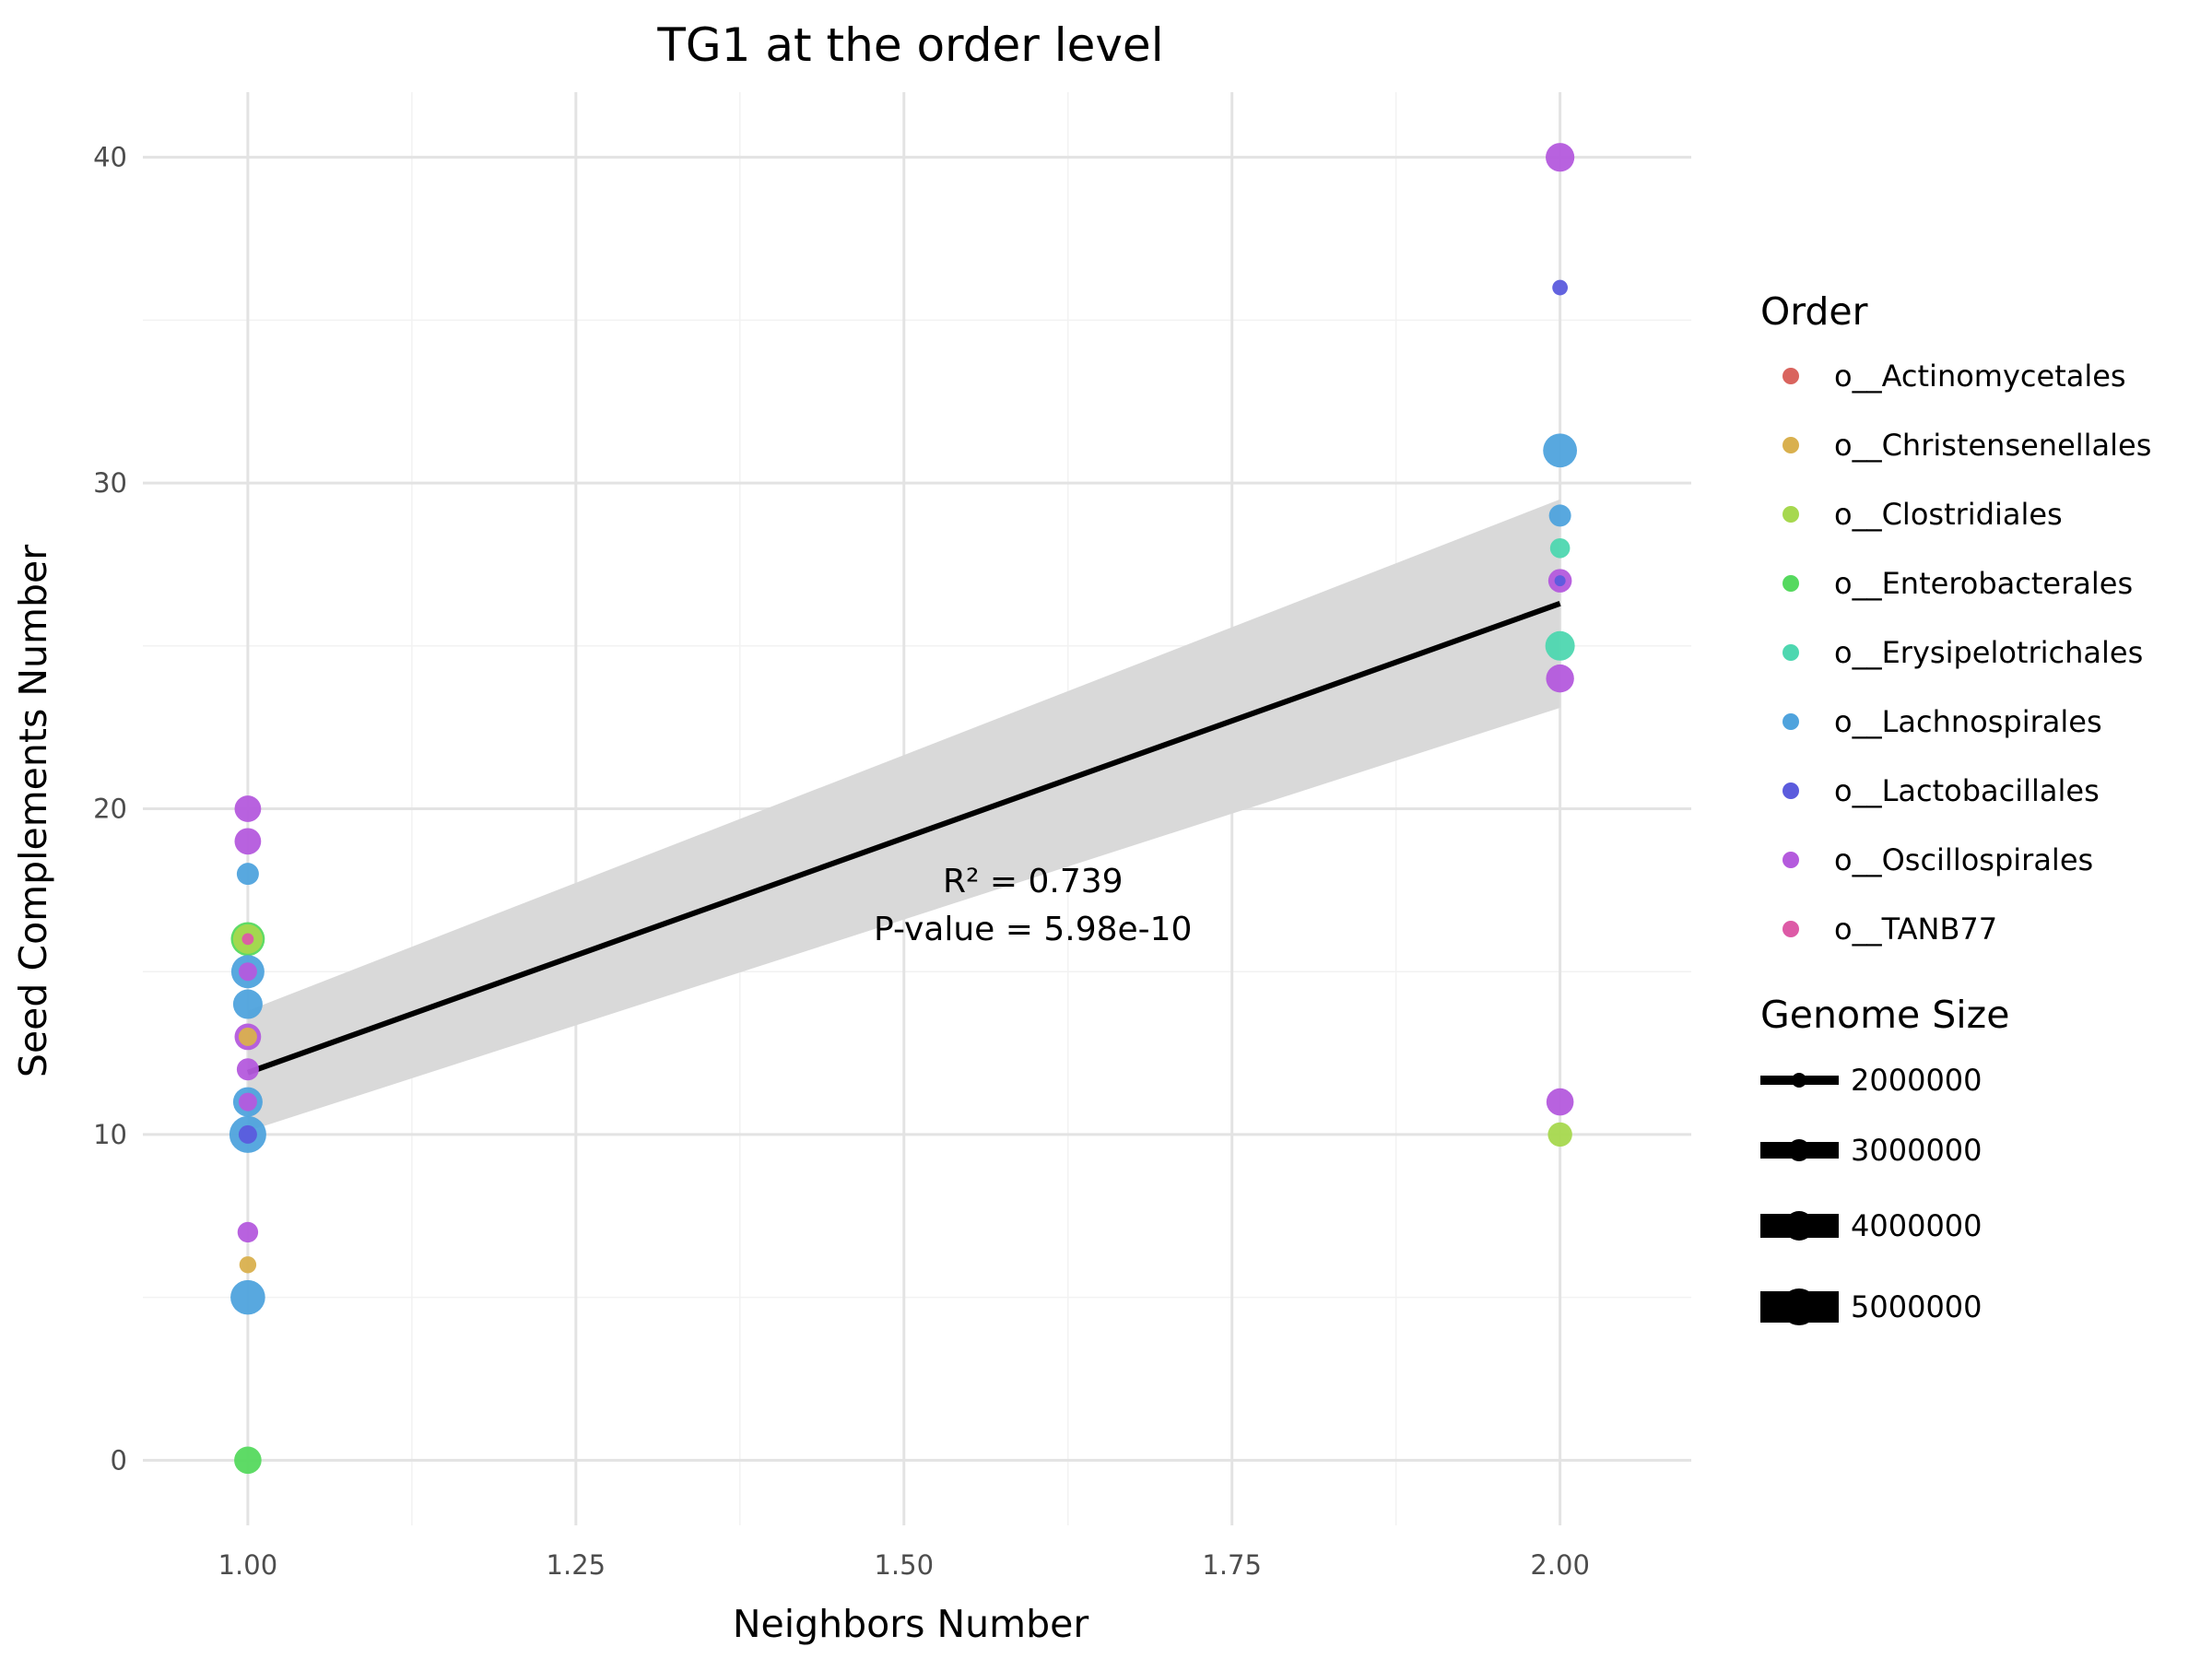  What do you see at coordinates (1560, 1565) in the screenshot?
I see `x-tick-label: 2.00` at bounding box center [1560, 1565].